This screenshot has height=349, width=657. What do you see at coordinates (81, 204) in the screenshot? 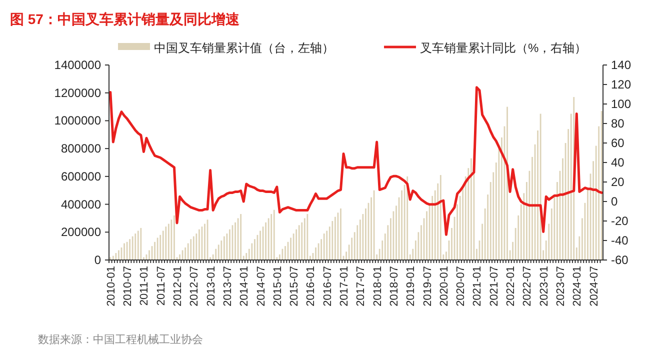
I see `y-tick-label: 400000` at bounding box center [81, 204].